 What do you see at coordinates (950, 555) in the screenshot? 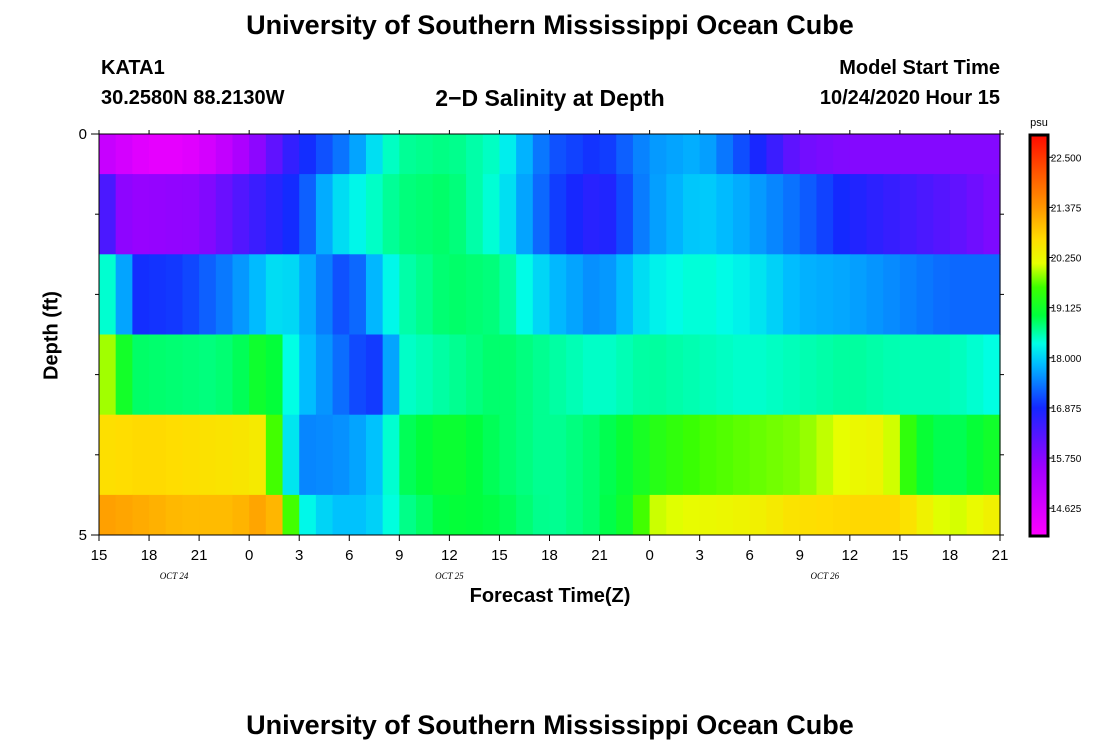
I see `x-tick-label: 18` at bounding box center [950, 555].